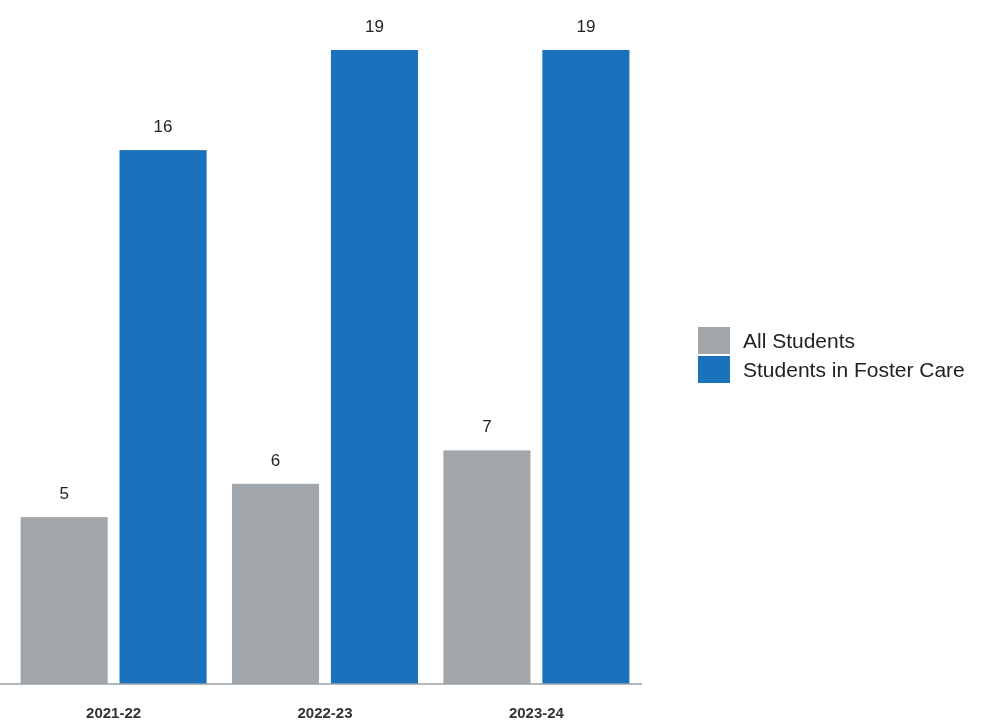  What do you see at coordinates (325, 712) in the screenshot?
I see `x-tick-label: 2022-23` at bounding box center [325, 712].